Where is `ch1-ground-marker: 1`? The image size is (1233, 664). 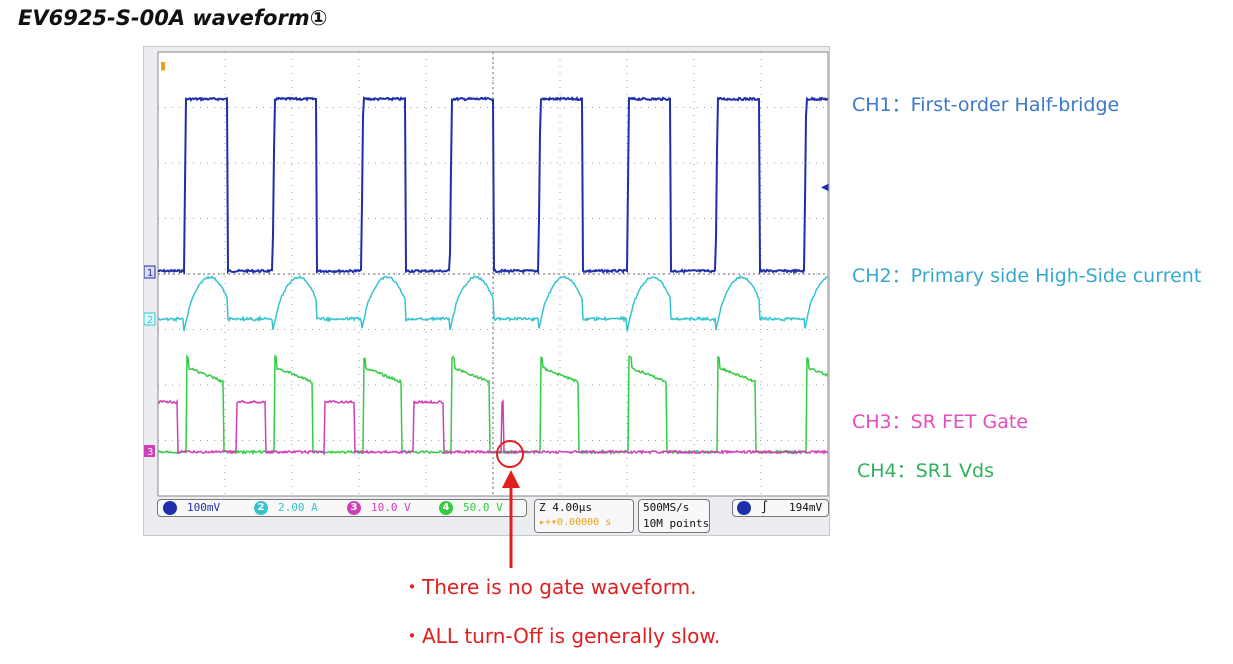 ch1-ground-marker: 1 is located at coordinates (150, 272).